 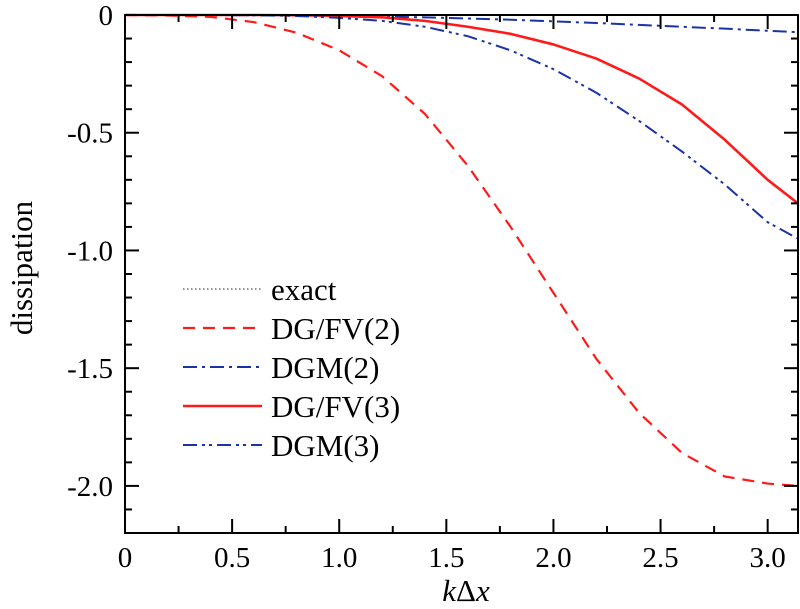 I want to click on x-tick-label: 2.0, so click(x=553, y=558).